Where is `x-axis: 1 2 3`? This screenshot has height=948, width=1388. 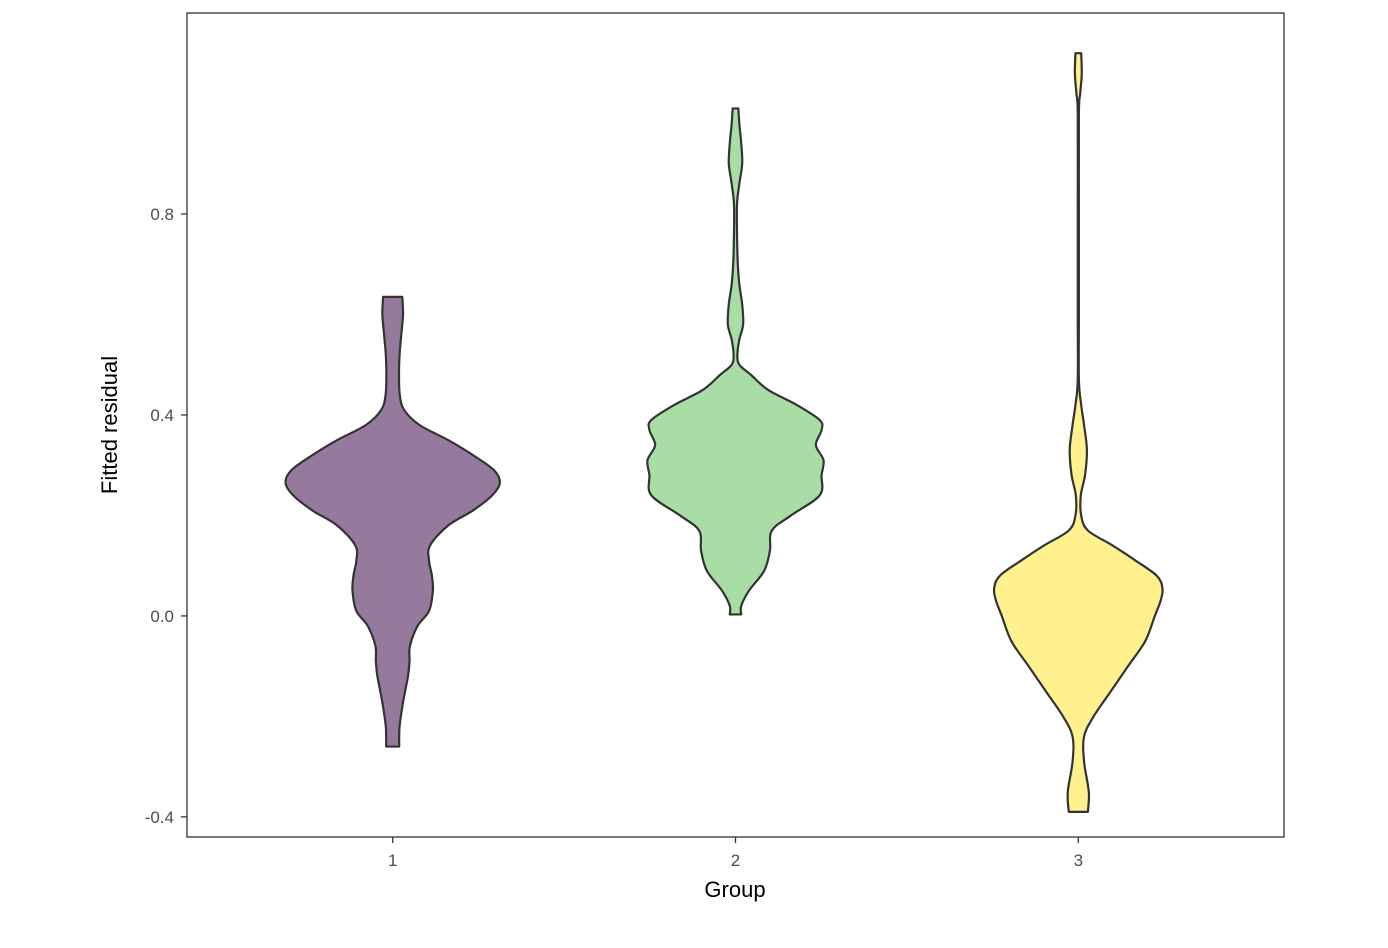 x-axis: 1 2 3 is located at coordinates (735, 853).